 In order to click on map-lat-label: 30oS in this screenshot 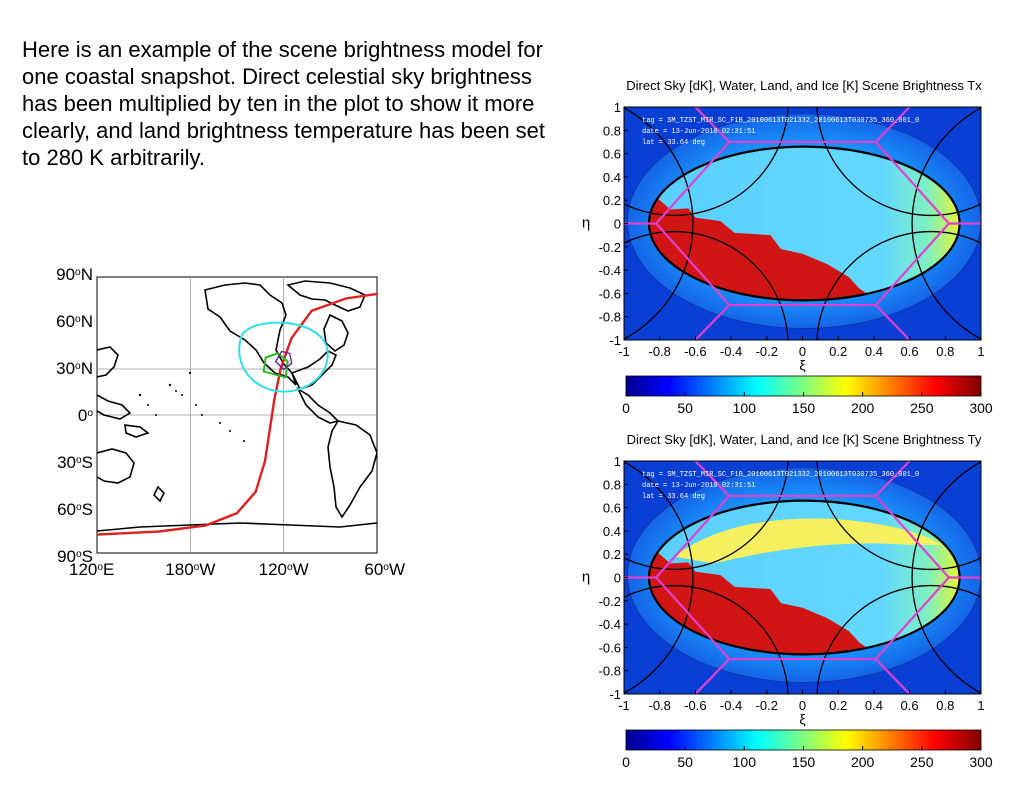, I will do `click(75, 462)`.